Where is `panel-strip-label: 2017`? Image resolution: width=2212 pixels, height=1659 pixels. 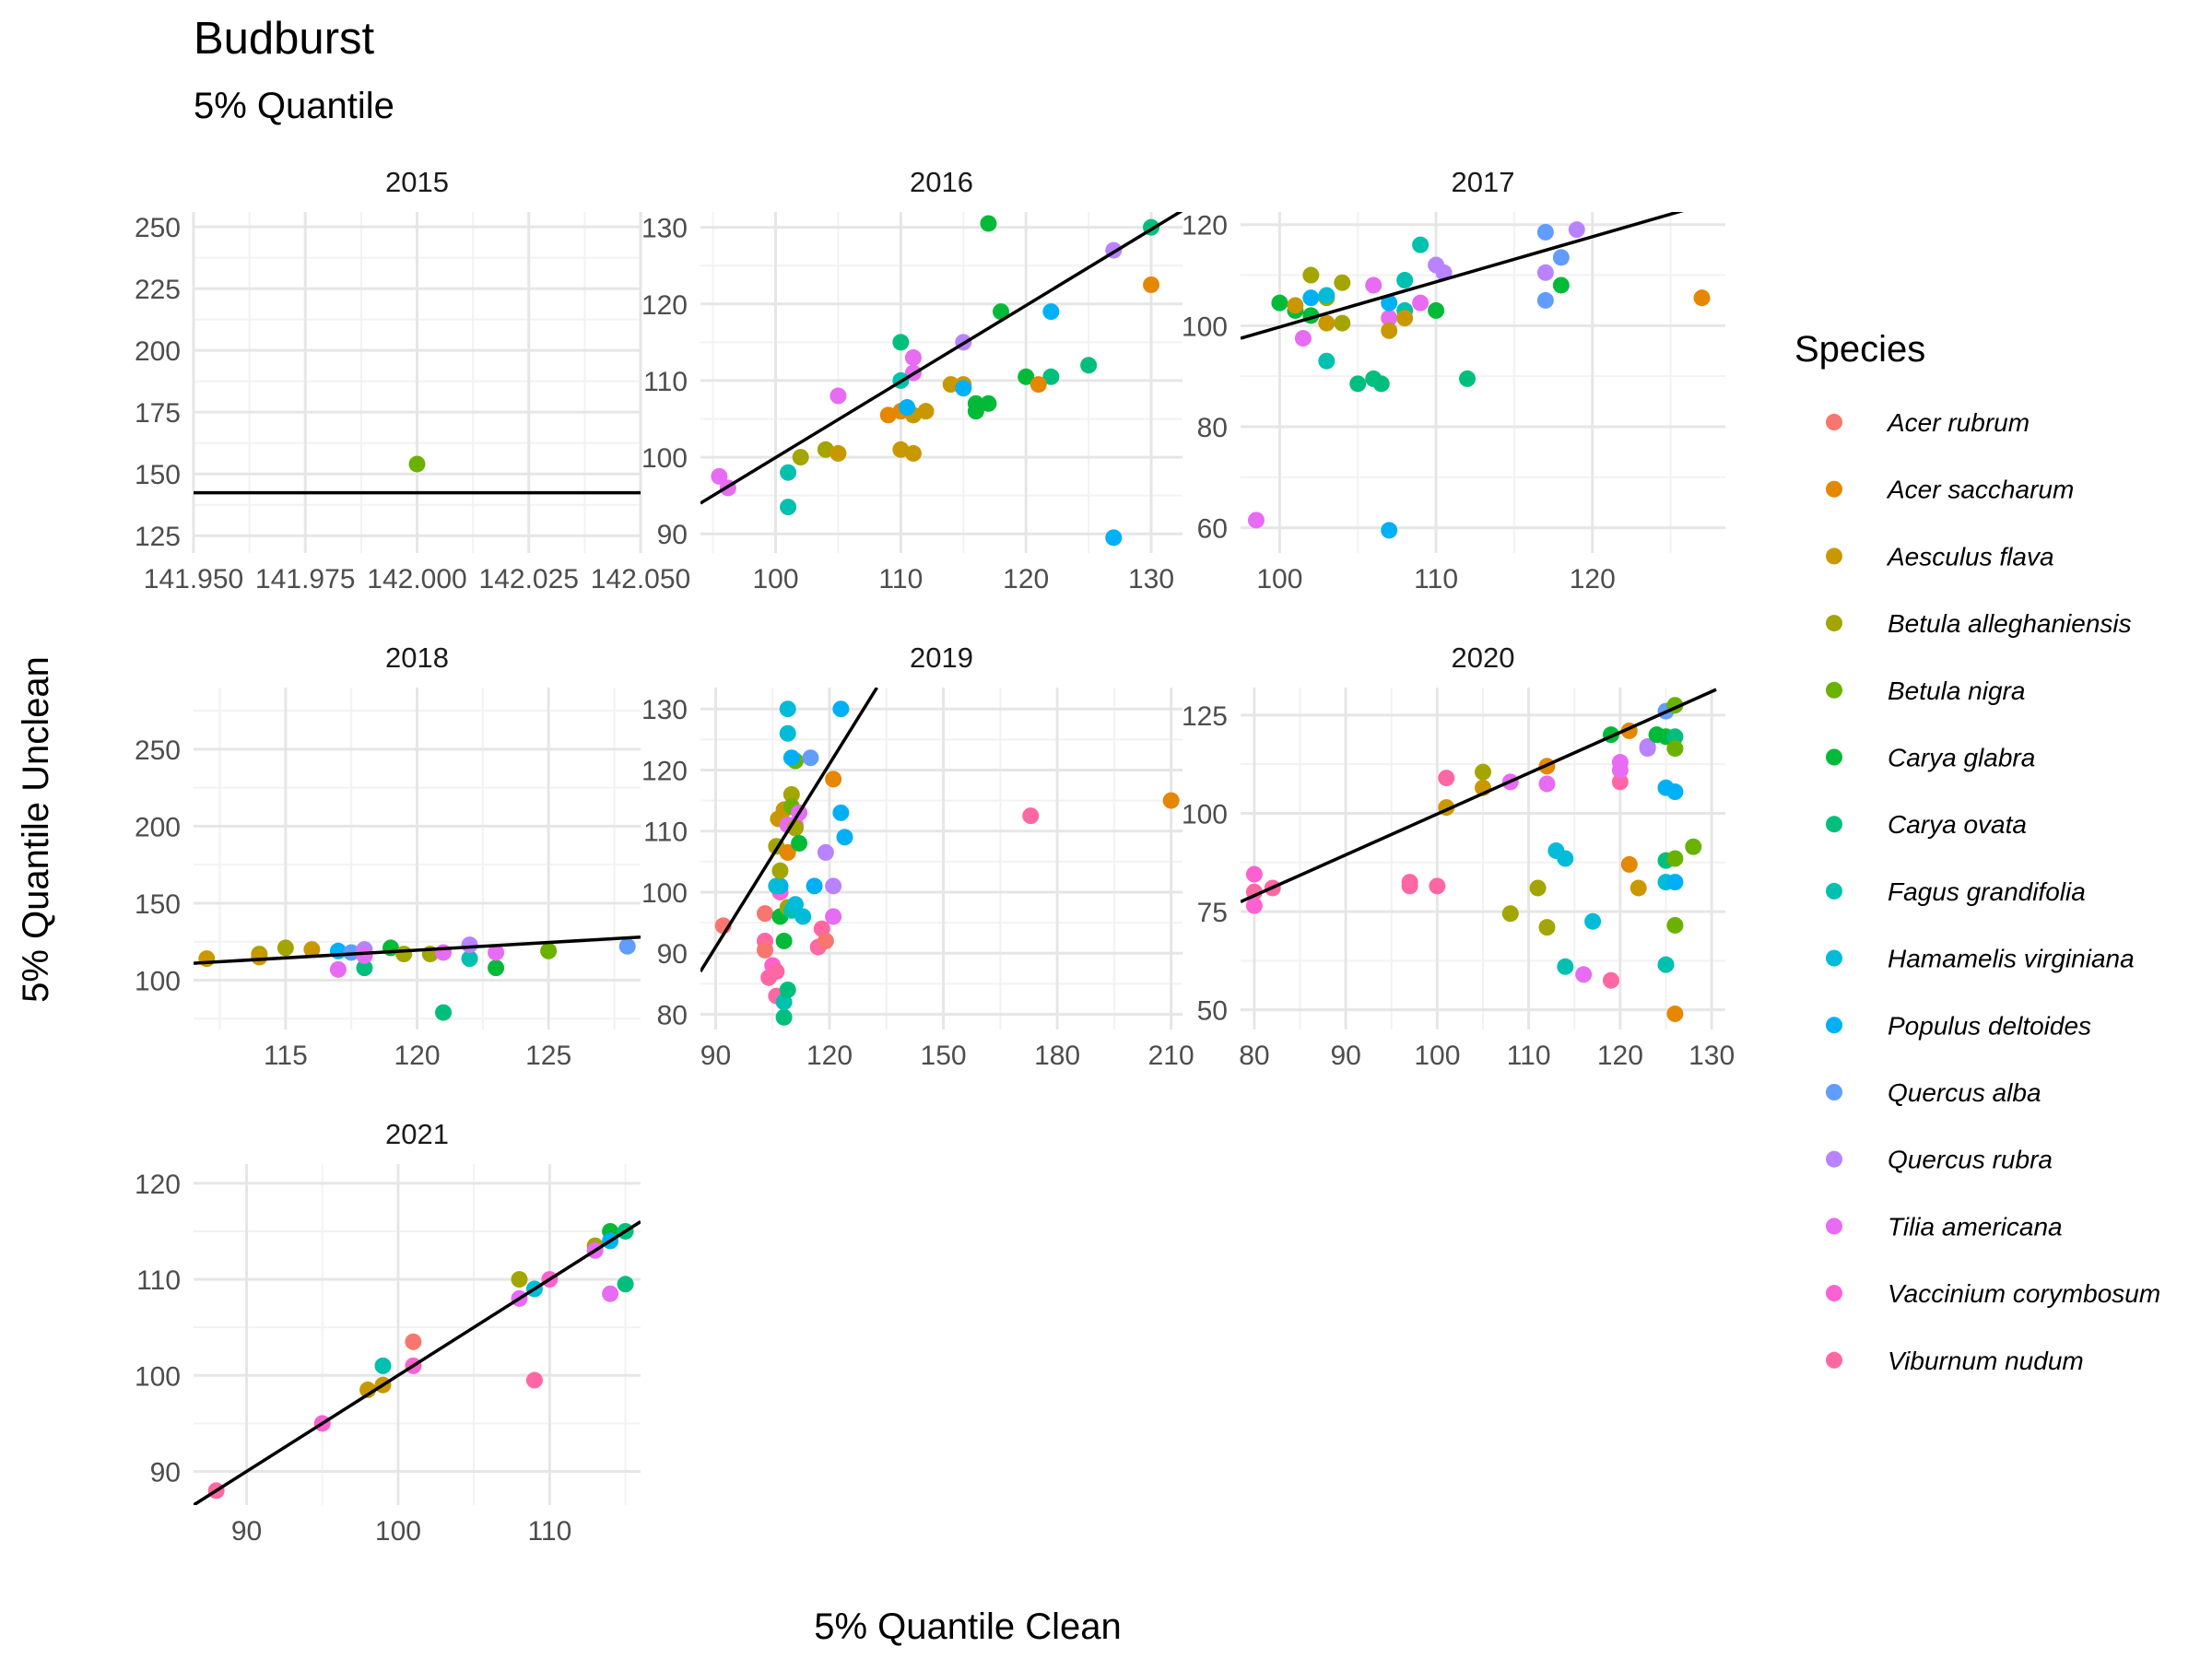
panel-strip-label: 2017 is located at coordinates (1483, 182).